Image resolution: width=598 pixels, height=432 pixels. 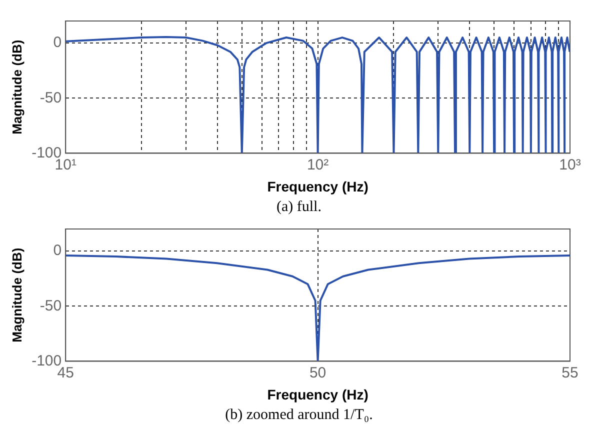 What do you see at coordinates (570, 165) in the screenshot?
I see `x-tick-label: 10³` at bounding box center [570, 165].